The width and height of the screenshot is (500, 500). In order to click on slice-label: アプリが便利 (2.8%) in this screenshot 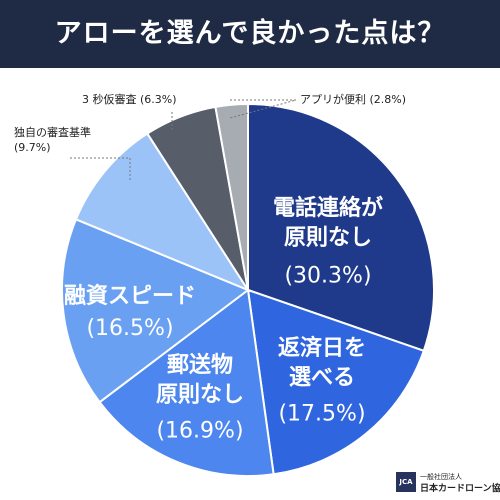, I will do `click(353, 99)`.